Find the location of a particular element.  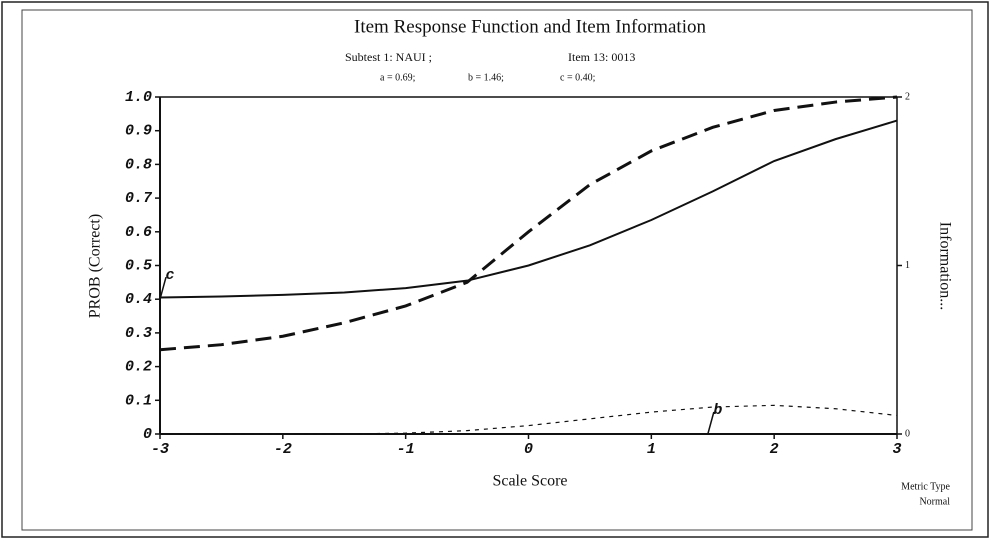

x-tick-label: 1 is located at coordinates (651, 449).